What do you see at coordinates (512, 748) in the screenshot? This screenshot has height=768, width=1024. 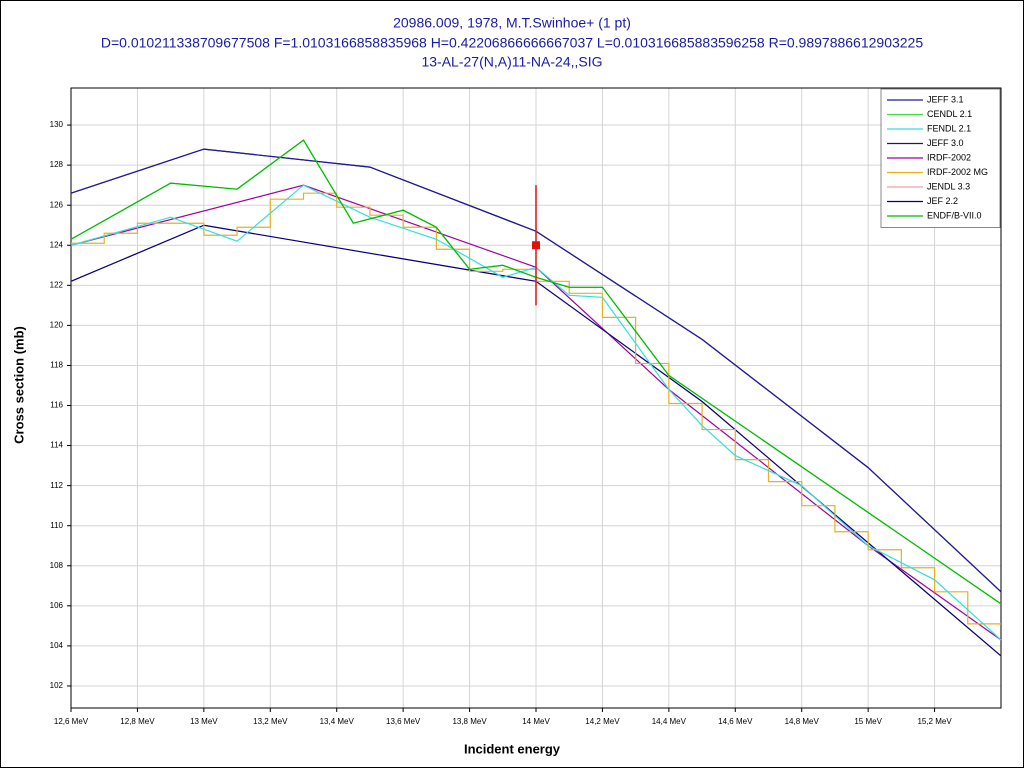 I see `x-axis-label: Incident energy` at bounding box center [512, 748].